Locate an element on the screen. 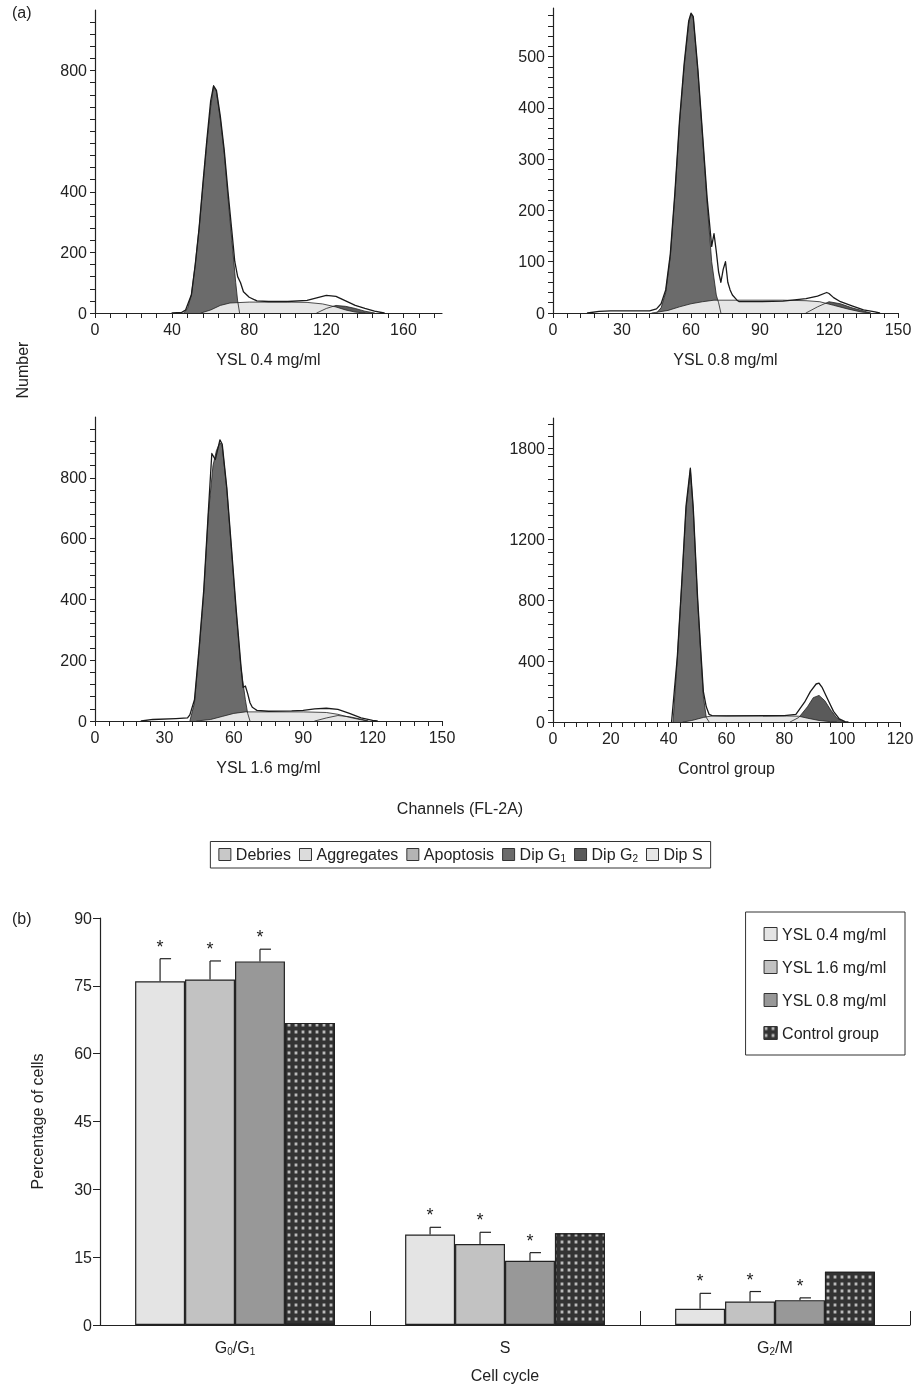 The image size is (921, 1389). y-axis-title: Percentage of cells is located at coordinates (37, 1121).